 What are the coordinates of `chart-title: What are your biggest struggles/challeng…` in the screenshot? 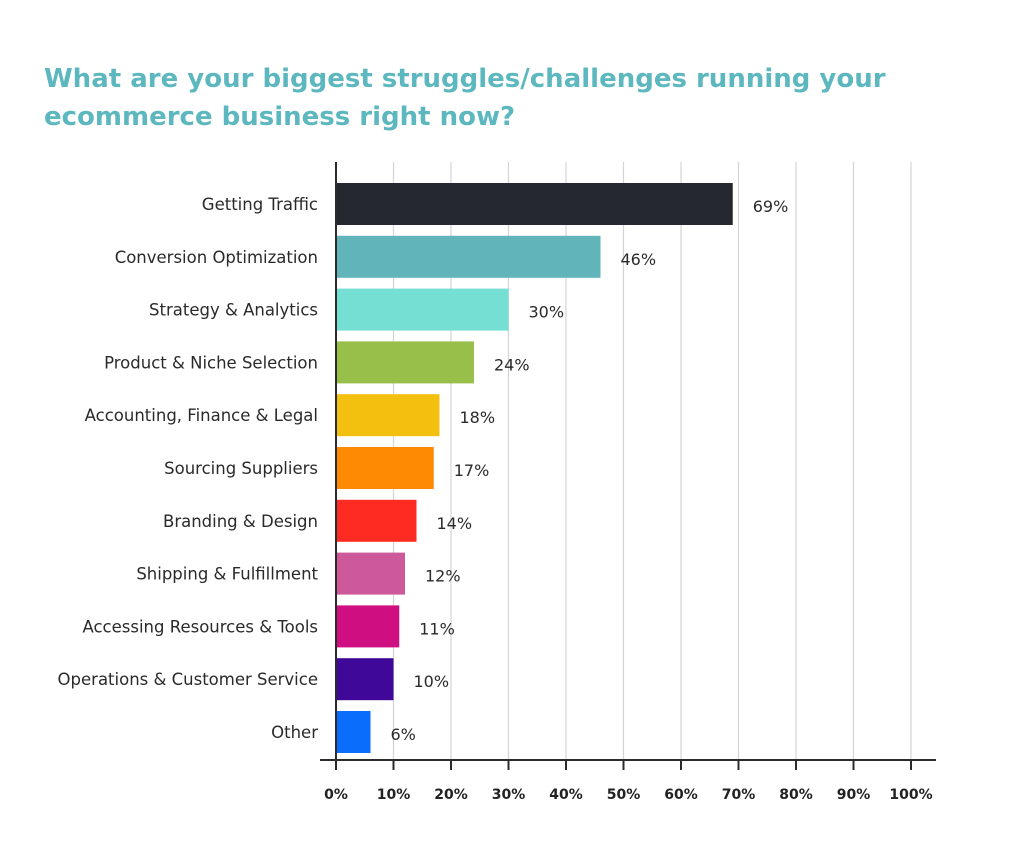 It's located at (465, 98).